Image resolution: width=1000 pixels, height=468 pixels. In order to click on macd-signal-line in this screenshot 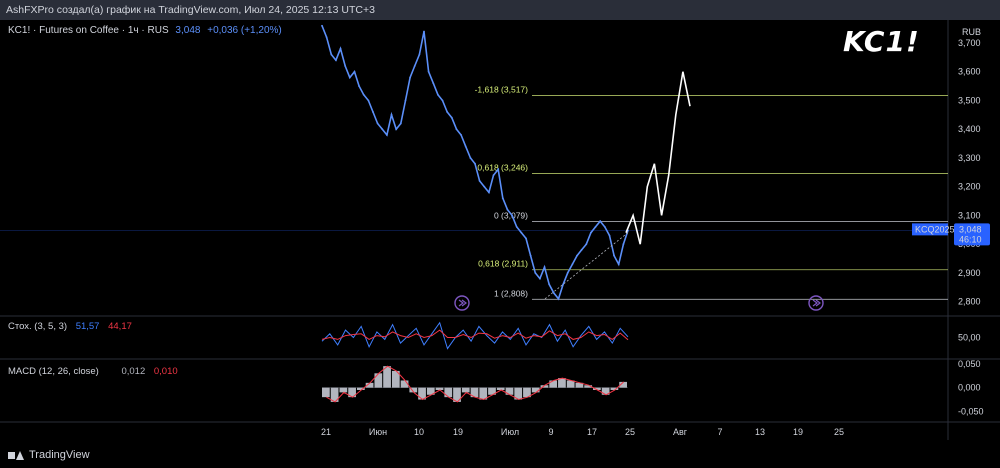, I will do `click(475, 384)`.